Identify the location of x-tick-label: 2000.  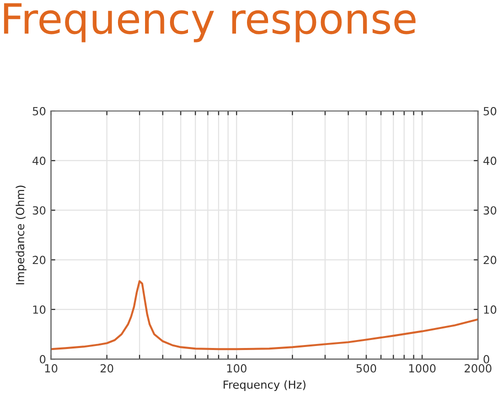
(478, 368).